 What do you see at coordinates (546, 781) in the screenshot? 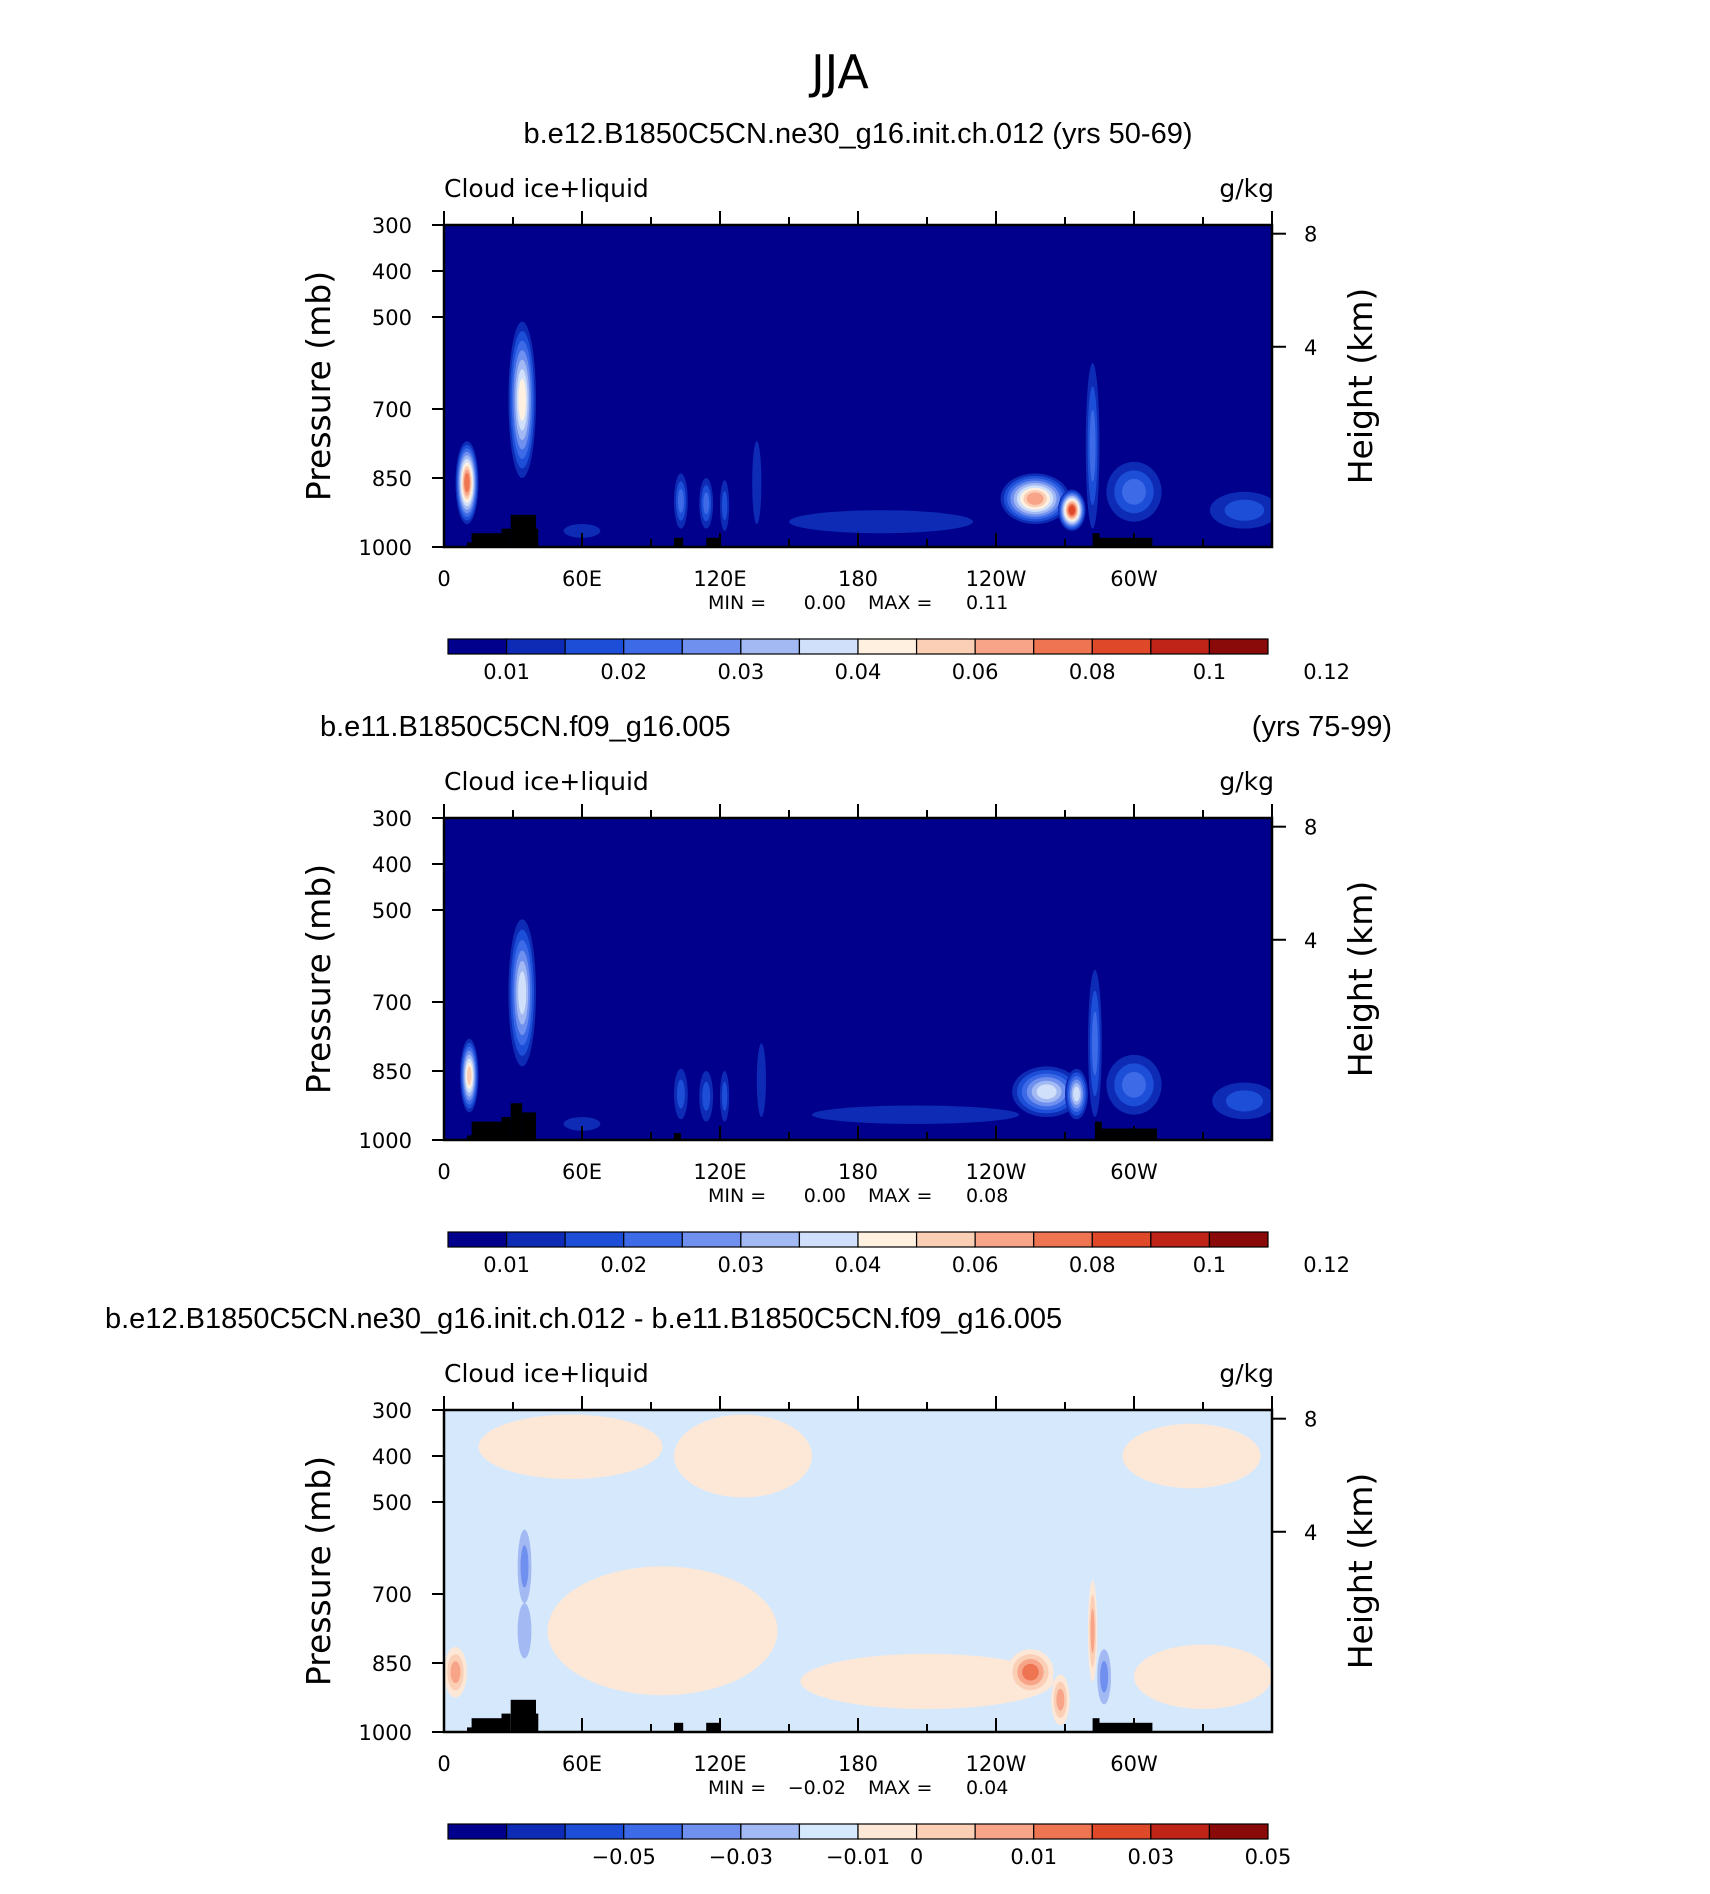
I see `variable-label: Cloud ice+liquid` at bounding box center [546, 781].